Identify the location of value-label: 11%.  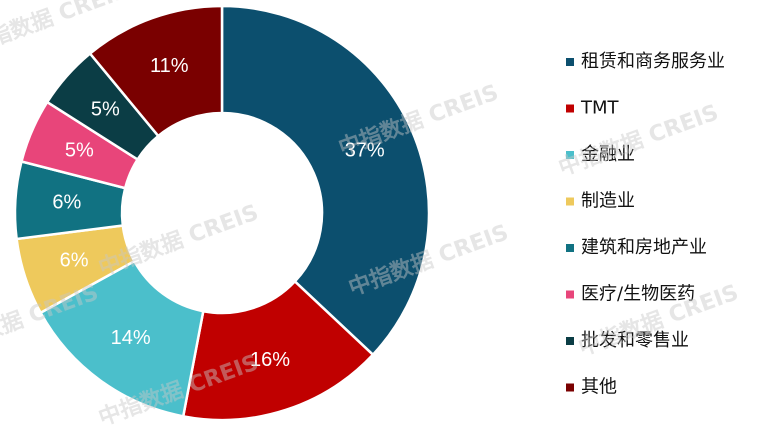
(169, 66).